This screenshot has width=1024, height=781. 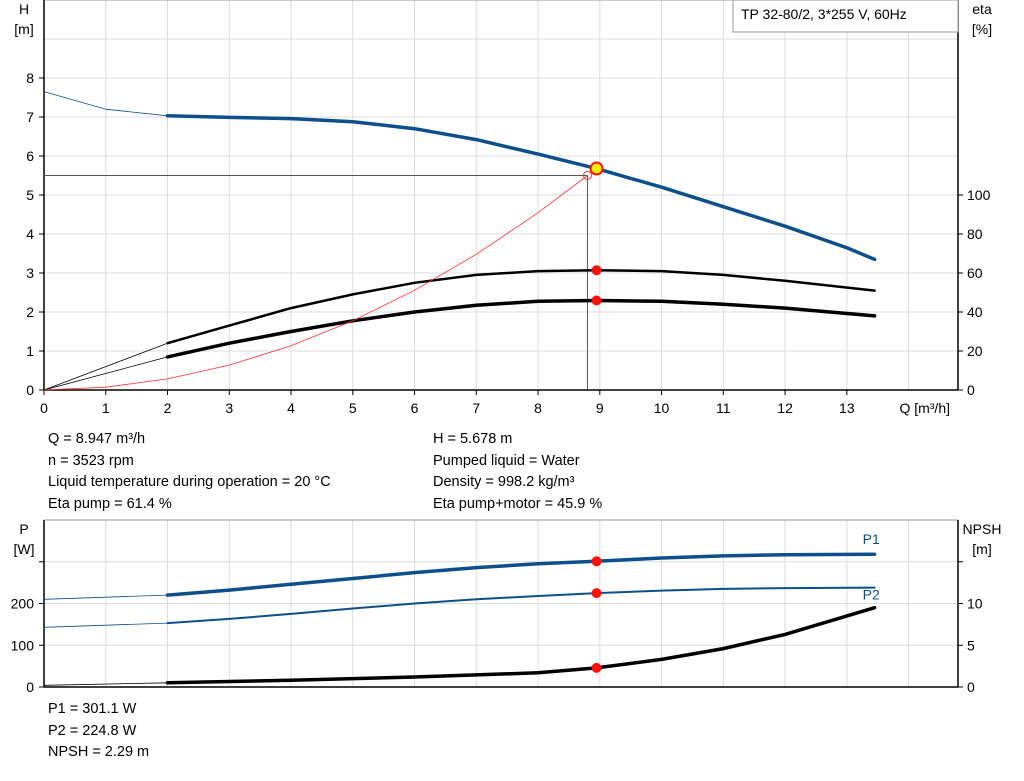 I want to click on curve-eta_pump_motor-extrapolated, so click(x=105, y=373).